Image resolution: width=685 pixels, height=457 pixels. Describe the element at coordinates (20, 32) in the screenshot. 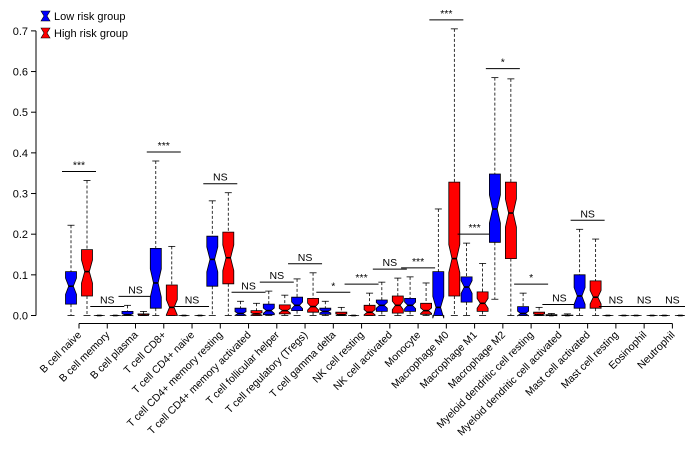

I see `y-tick-label: 0.7` at that location.